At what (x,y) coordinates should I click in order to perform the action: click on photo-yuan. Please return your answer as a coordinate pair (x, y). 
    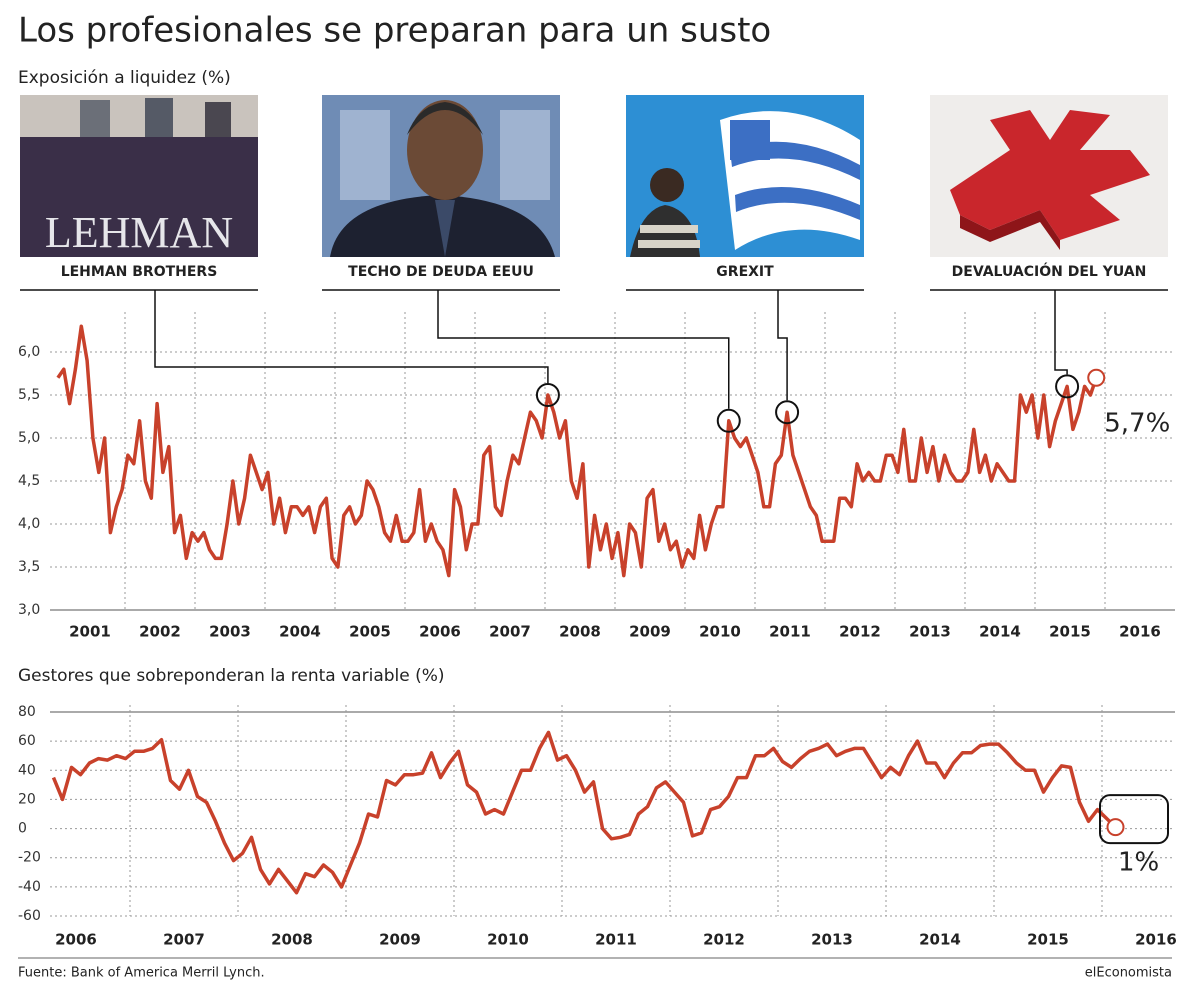
    Looking at the image, I should click on (1049, 176).